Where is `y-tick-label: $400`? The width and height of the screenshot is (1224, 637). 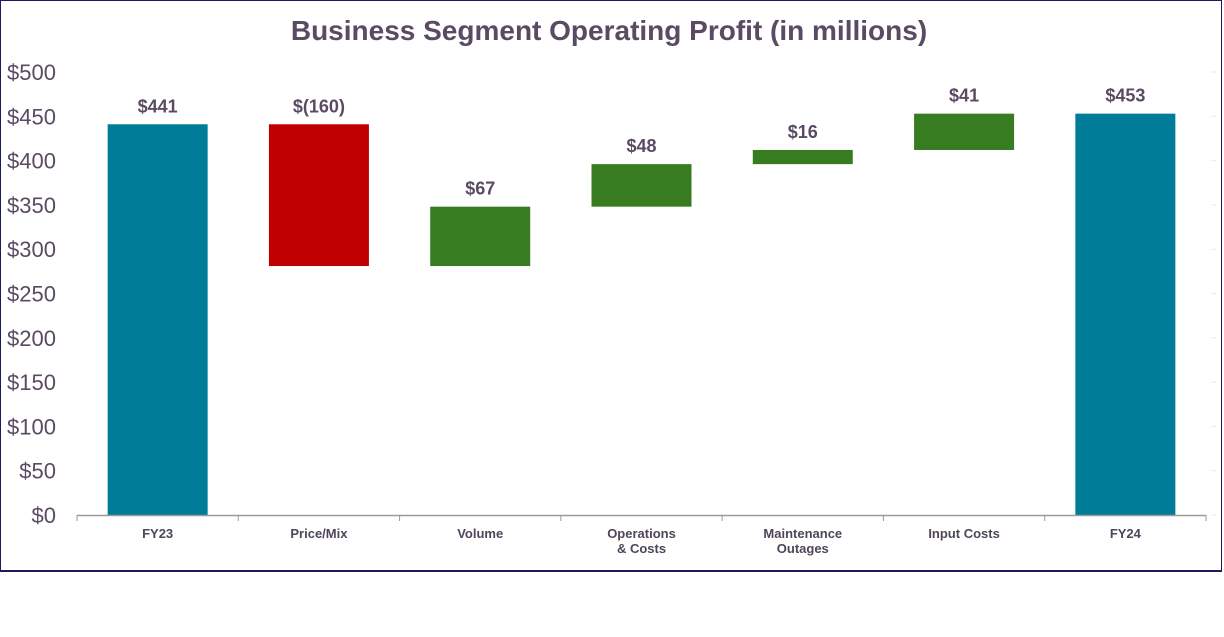 y-tick-label: $400 is located at coordinates (31, 161).